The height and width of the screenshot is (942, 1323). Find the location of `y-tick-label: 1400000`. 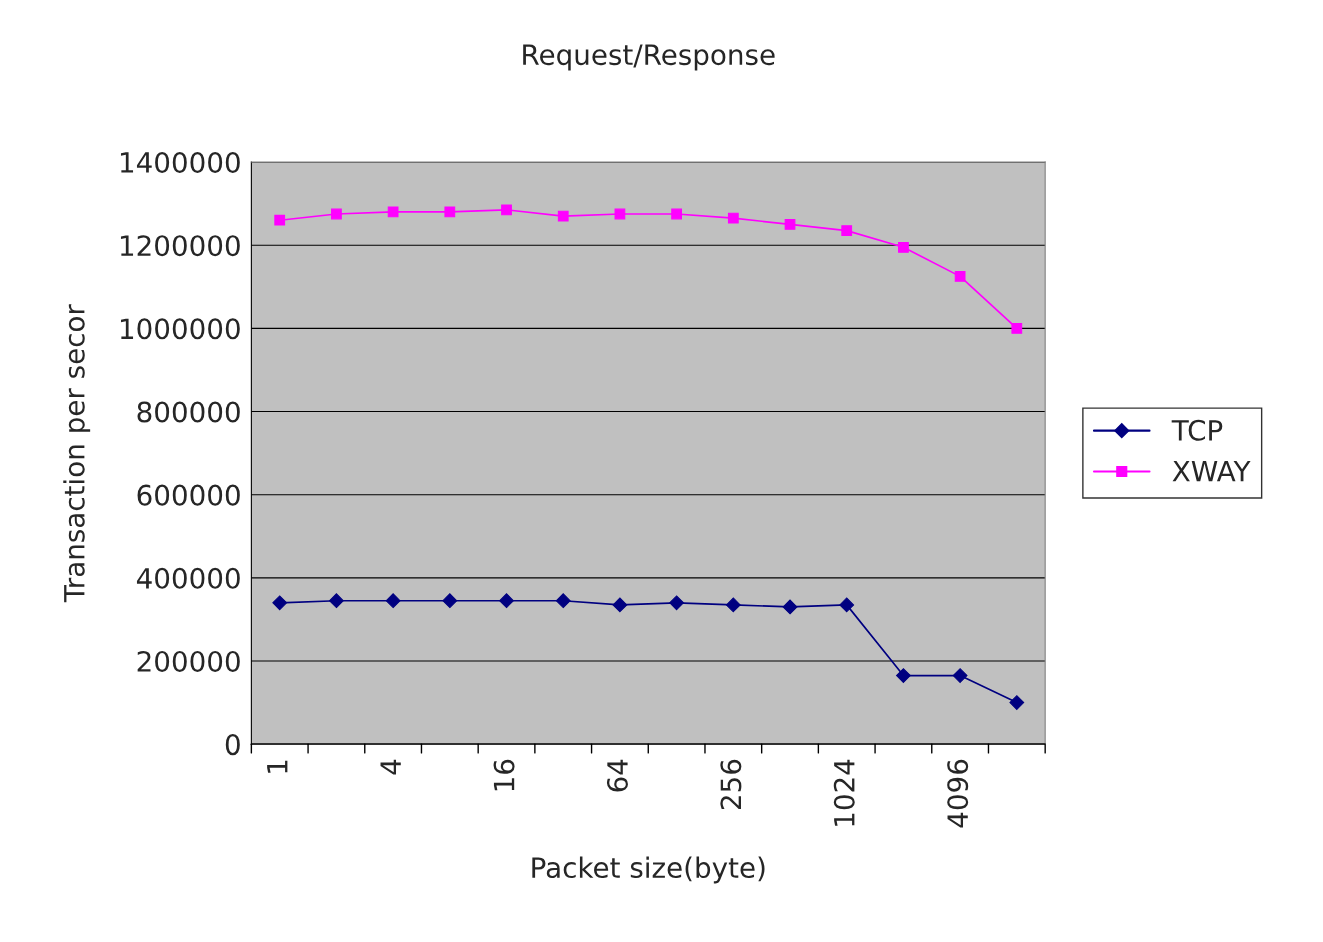

y-tick-label: 1400000 is located at coordinates (180, 162).